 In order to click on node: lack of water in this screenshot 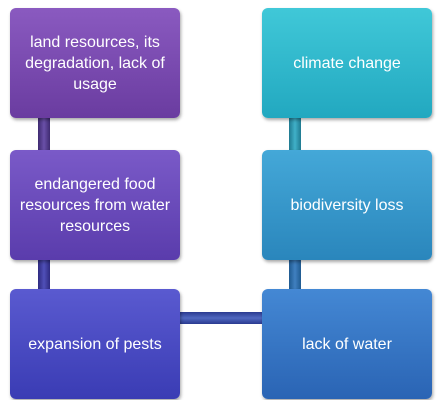, I will do `click(347, 344)`.